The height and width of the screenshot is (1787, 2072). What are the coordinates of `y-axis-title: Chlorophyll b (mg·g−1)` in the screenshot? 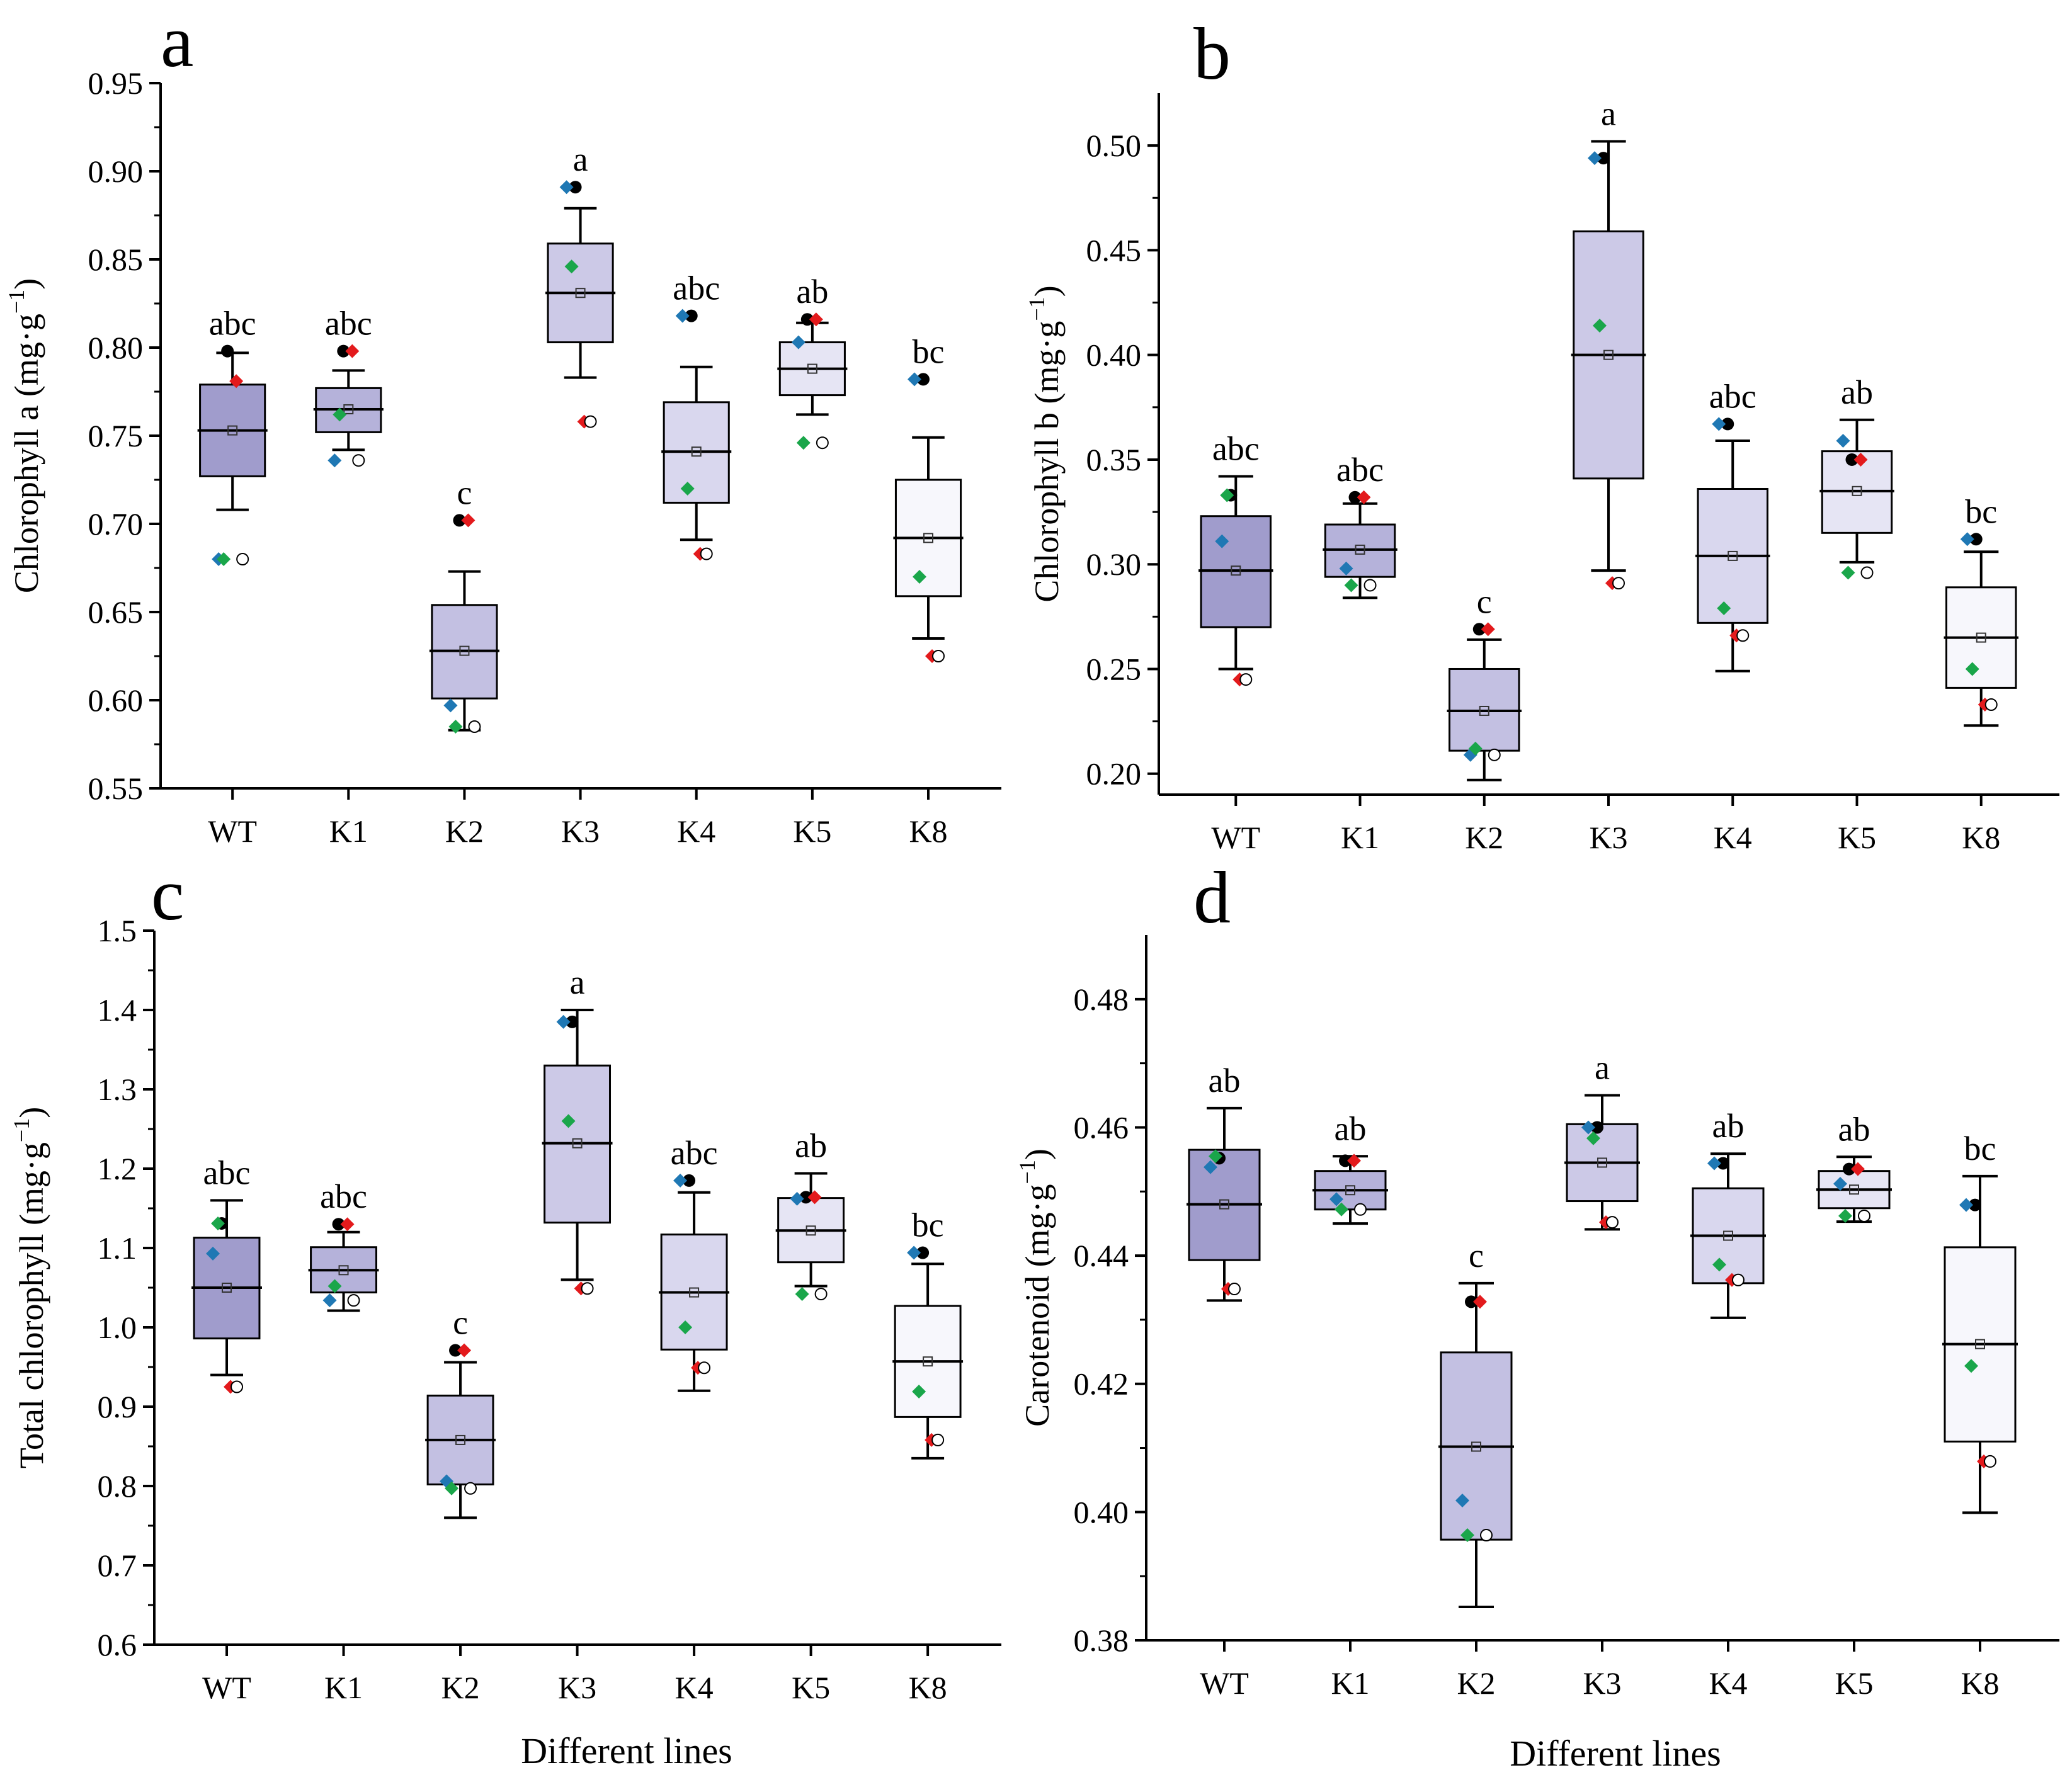 It's located at (1045, 444).